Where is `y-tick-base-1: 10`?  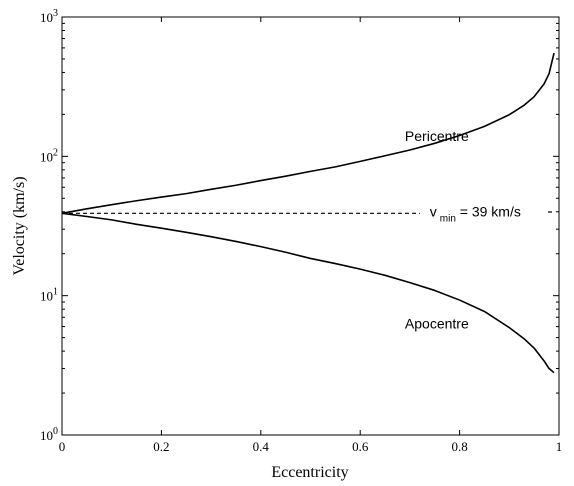 y-tick-base-1: 10 is located at coordinates (46, 296).